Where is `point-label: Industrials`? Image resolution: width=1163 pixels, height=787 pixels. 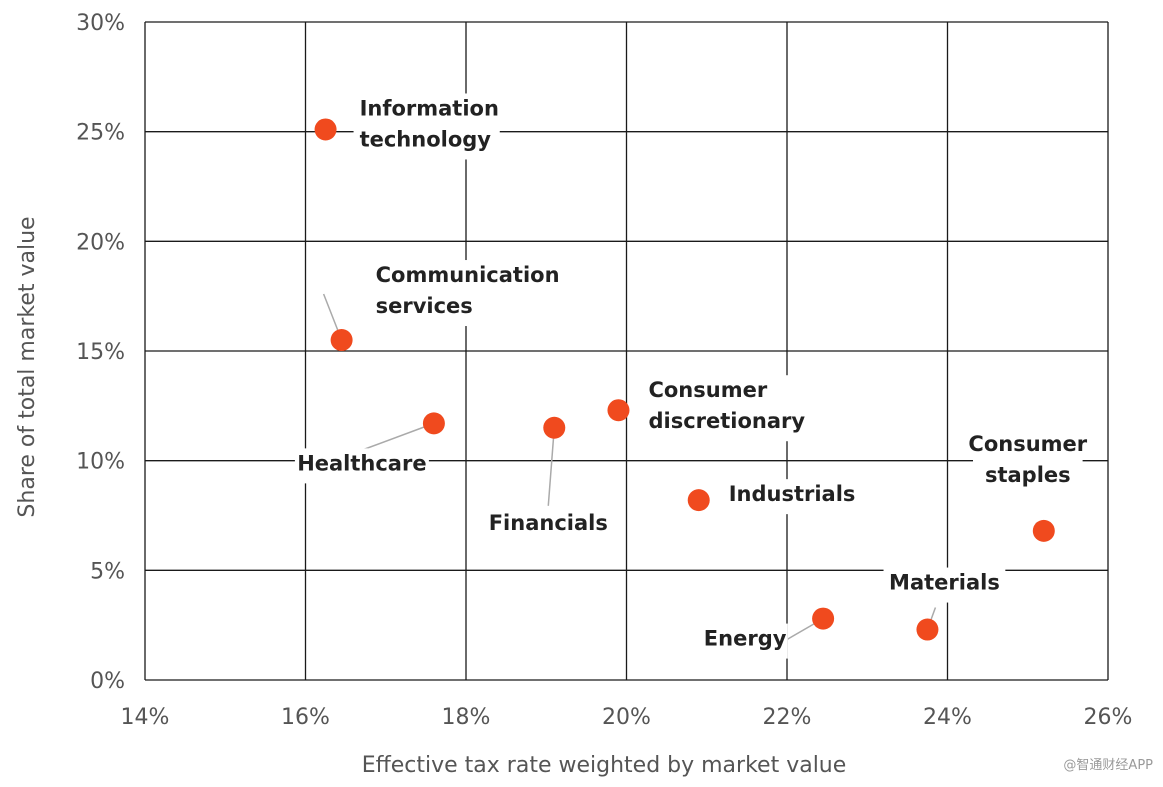 point-label: Industrials is located at coordinates (792, 494).